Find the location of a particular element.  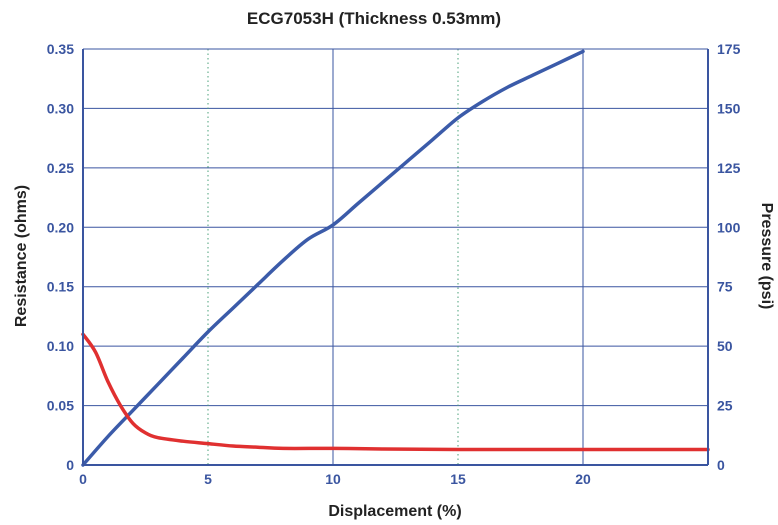

x-tick-label-1: 5 is located at coordinates (208, 479).